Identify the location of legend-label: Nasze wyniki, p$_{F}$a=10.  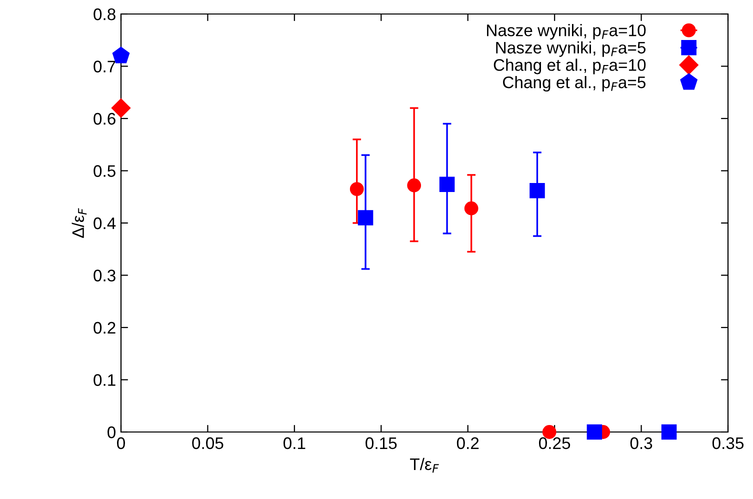
(566, 32).